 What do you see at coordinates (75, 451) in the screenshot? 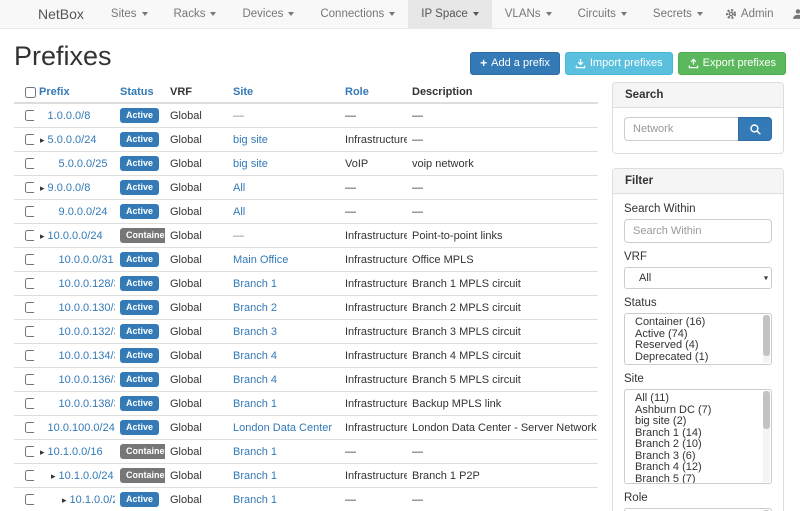
I see `prefix-link: 10.1.0.0/16` at bounding box center [75, 451].